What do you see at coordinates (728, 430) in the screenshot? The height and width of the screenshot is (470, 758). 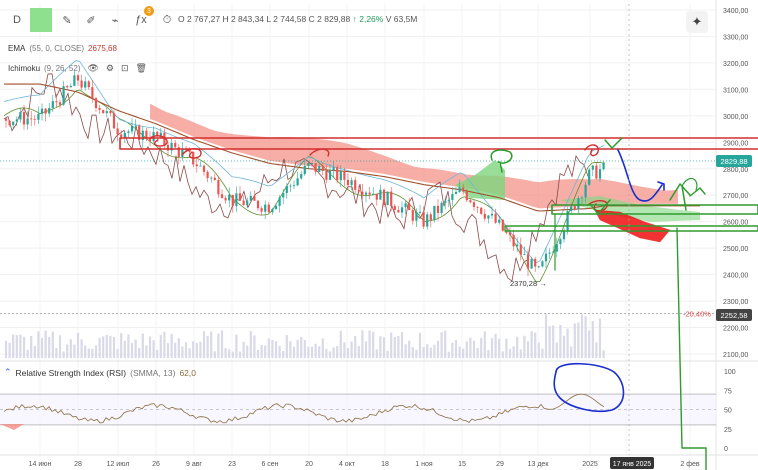 I see `rsi-axis-label: 25` at bounding box center [728, 430].